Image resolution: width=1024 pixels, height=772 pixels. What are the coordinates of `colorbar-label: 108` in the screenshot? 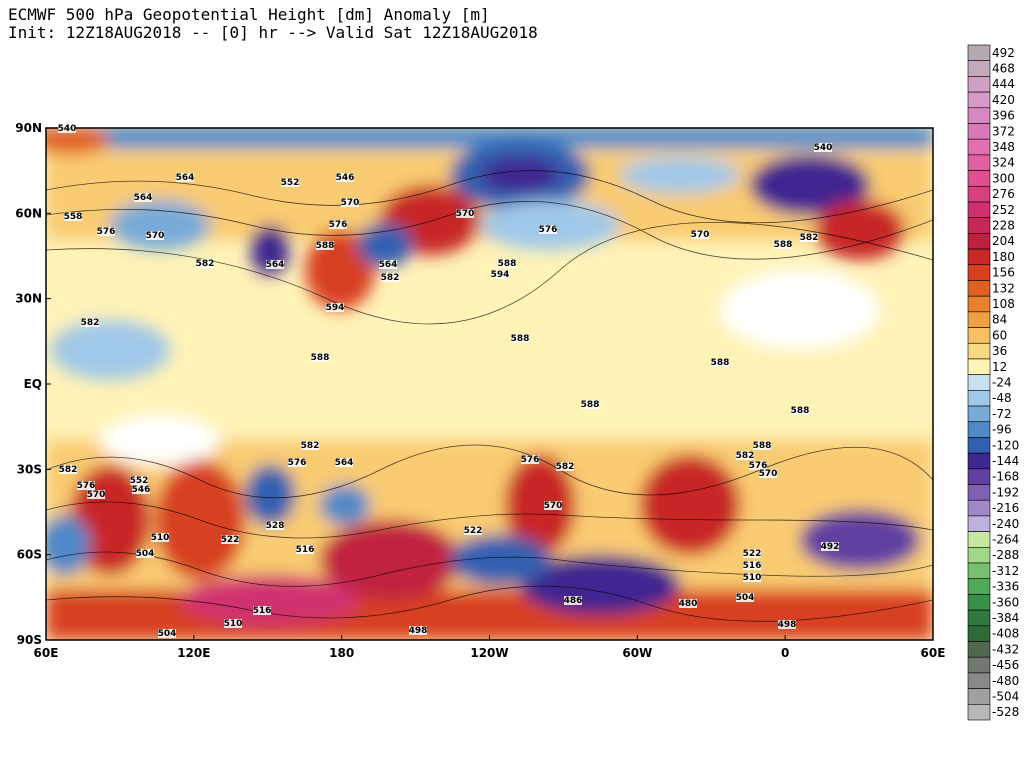 It's located at (1003, 304).